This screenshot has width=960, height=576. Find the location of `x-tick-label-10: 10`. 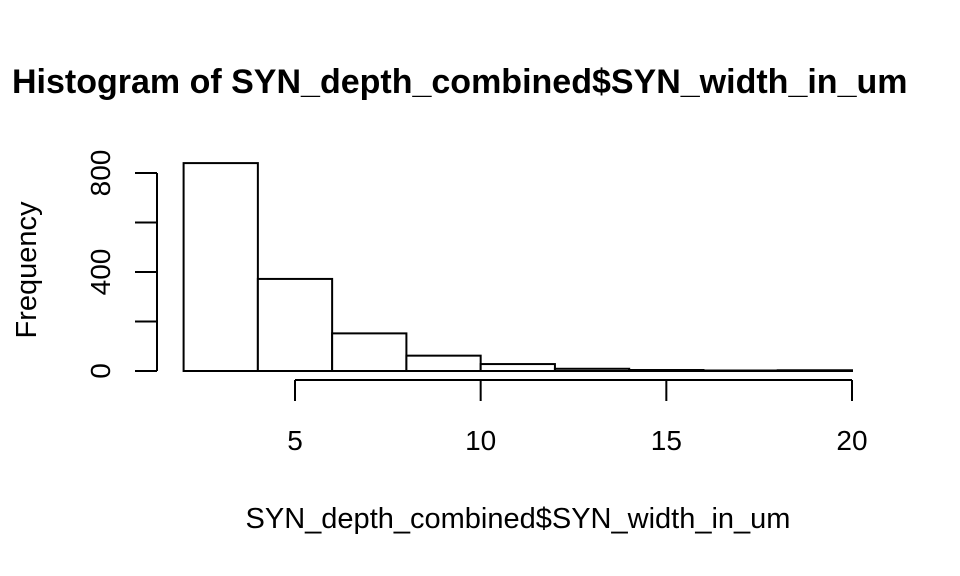

x-tick-label-10: 10 is located at coordinates (480, 440).